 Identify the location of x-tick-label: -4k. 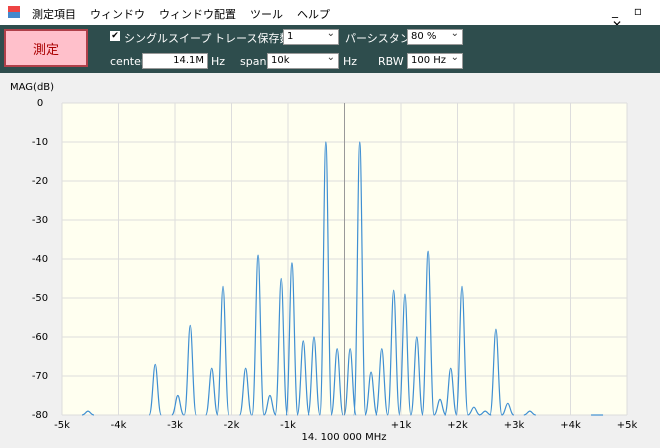
(119, 425).